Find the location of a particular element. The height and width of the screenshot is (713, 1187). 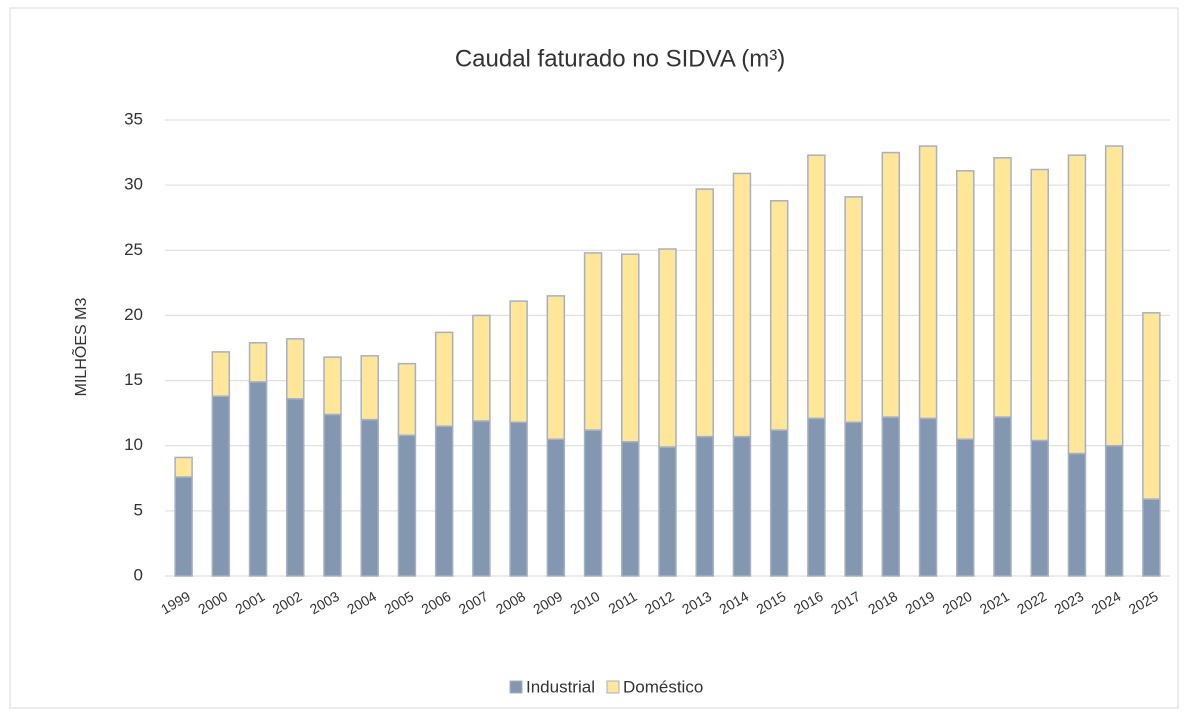

y-tick-label: 35 is located at coordinates (133, 118).